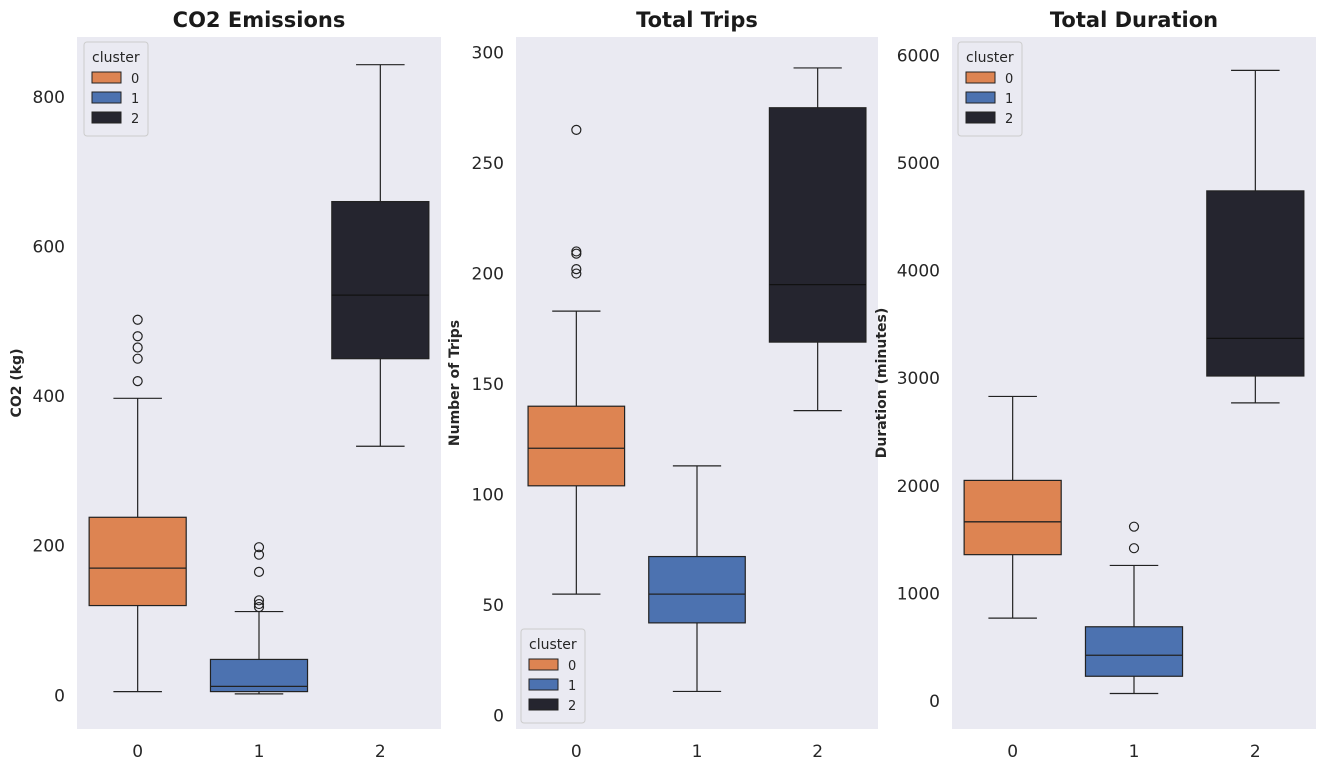 The height and width of the screenshot is (770, 1326). I want to click on y-tick-label: 50, so click(493, 606).